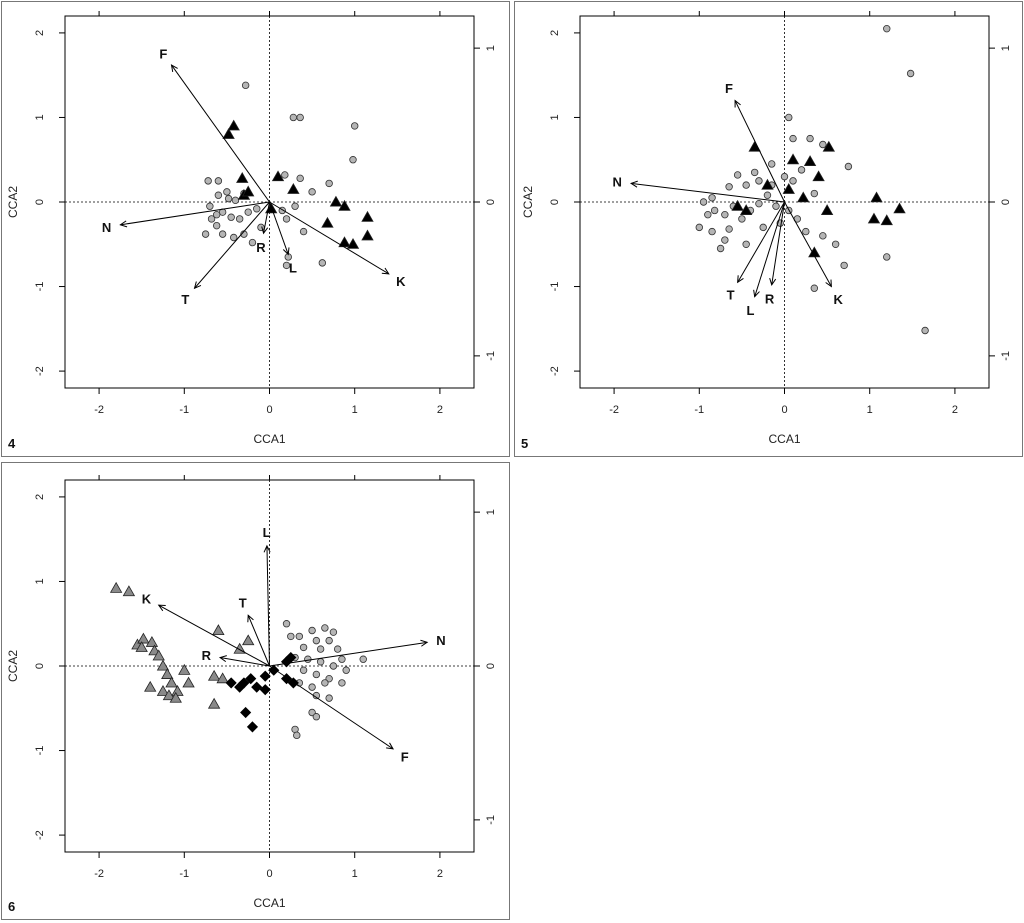 The width and height of the screenshot is (1024, 923). I want to click on right-tick-label: -1, so click(1006, 356).